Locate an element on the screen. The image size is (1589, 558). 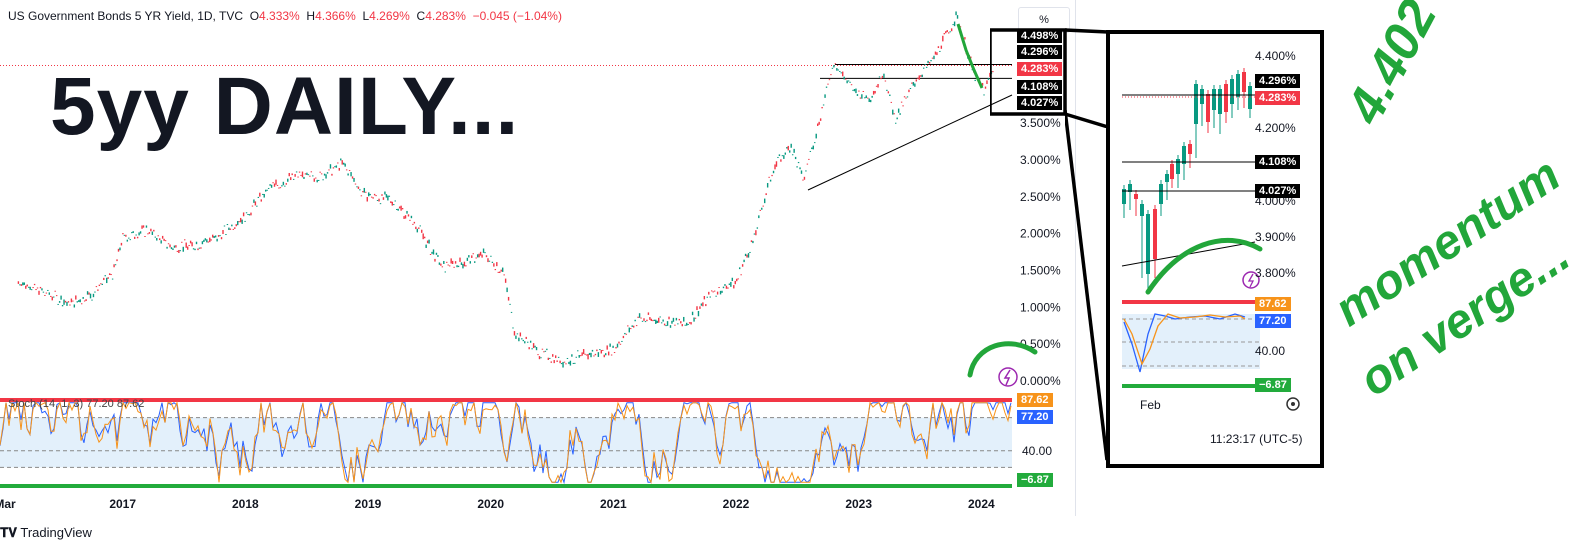
tradingview-logo: 𝐓𝐕 TradingView is located at coordinates (46, 533).